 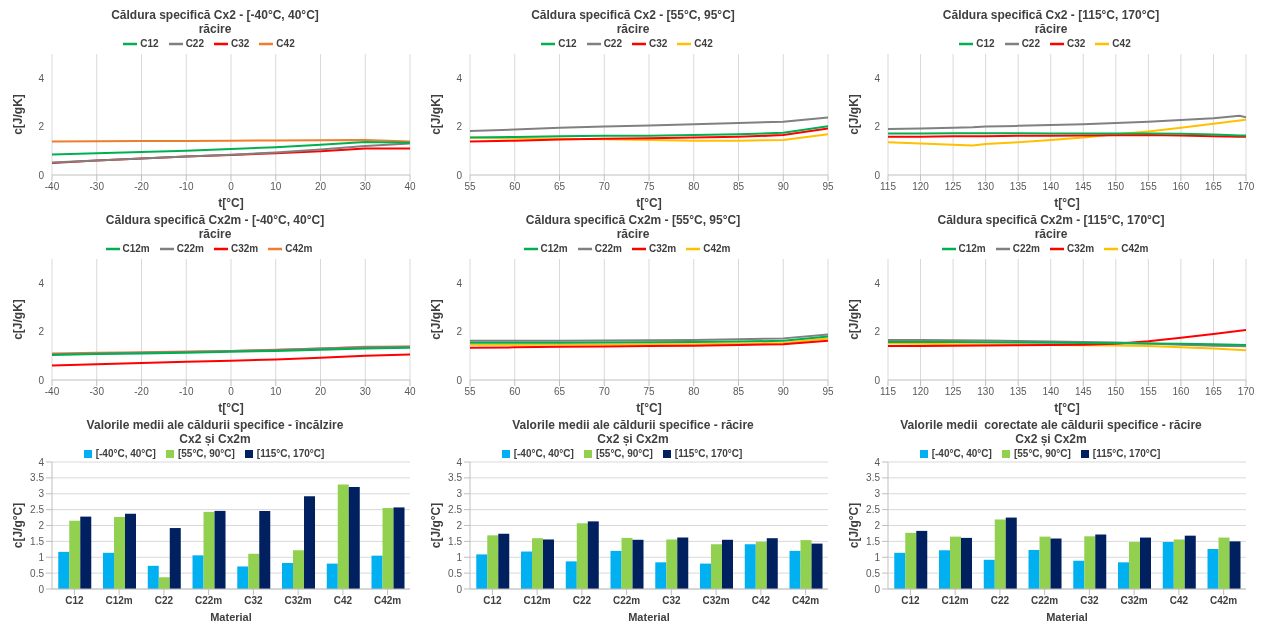 I want to click on legend-label: C22m, so click(x=608, y=249).